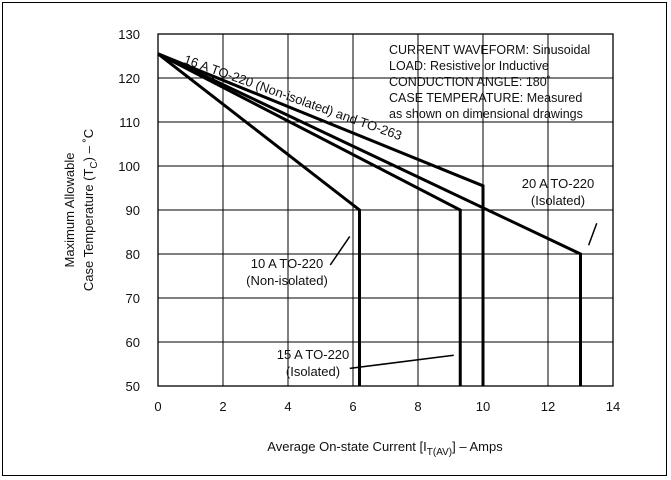  What do you see at coordinates (313, 354) in the screenshot?
I see `annotation-15a-line1: 15 A TO-220` at bounding box center [313, 354].